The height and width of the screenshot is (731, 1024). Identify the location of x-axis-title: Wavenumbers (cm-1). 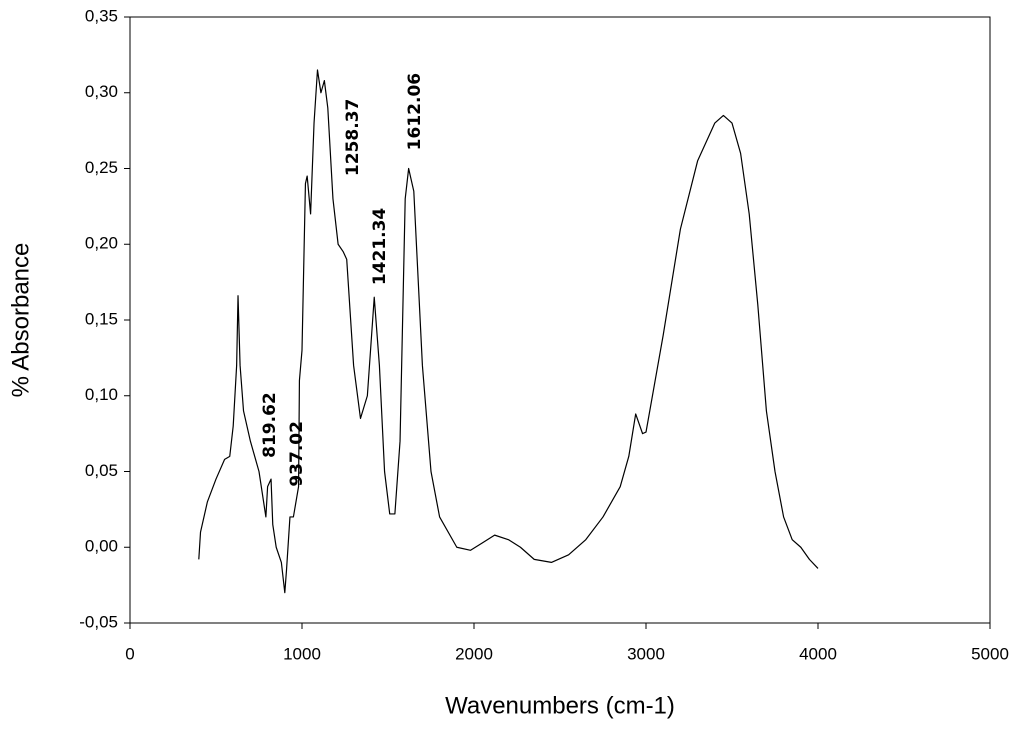
(560, 705).